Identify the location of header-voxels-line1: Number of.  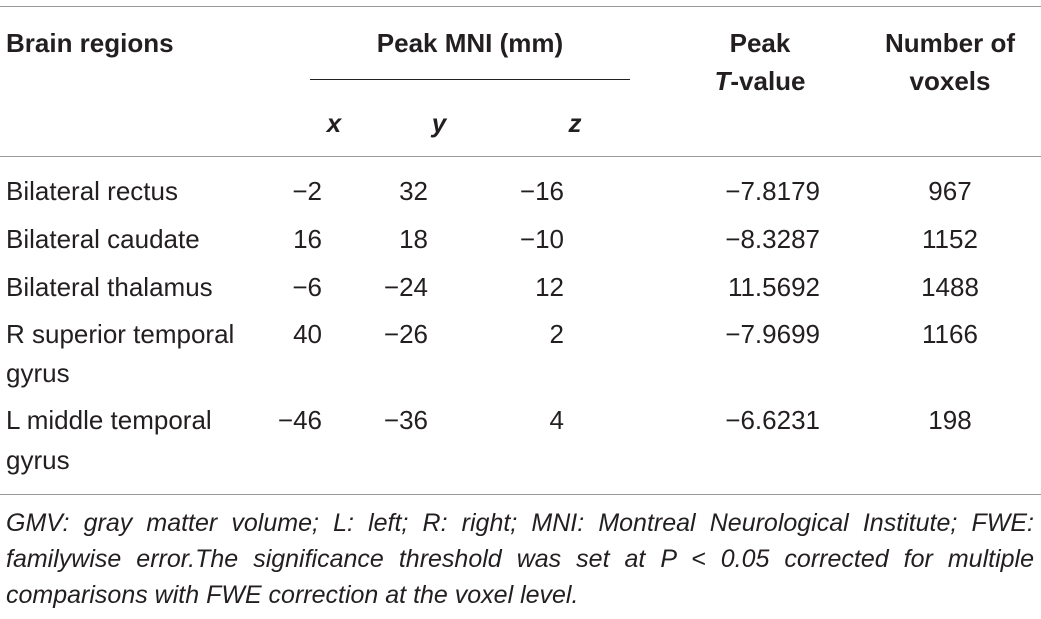
(950, 43).